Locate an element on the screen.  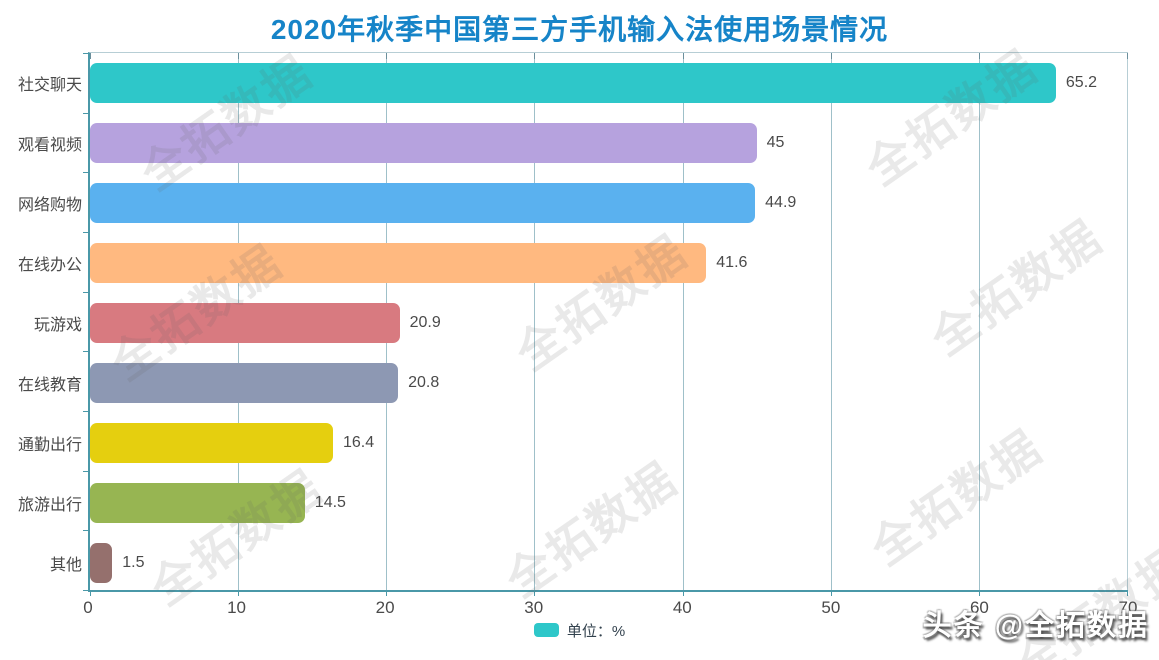
category-label: 在线办公 is located at coordinates (49, 265).